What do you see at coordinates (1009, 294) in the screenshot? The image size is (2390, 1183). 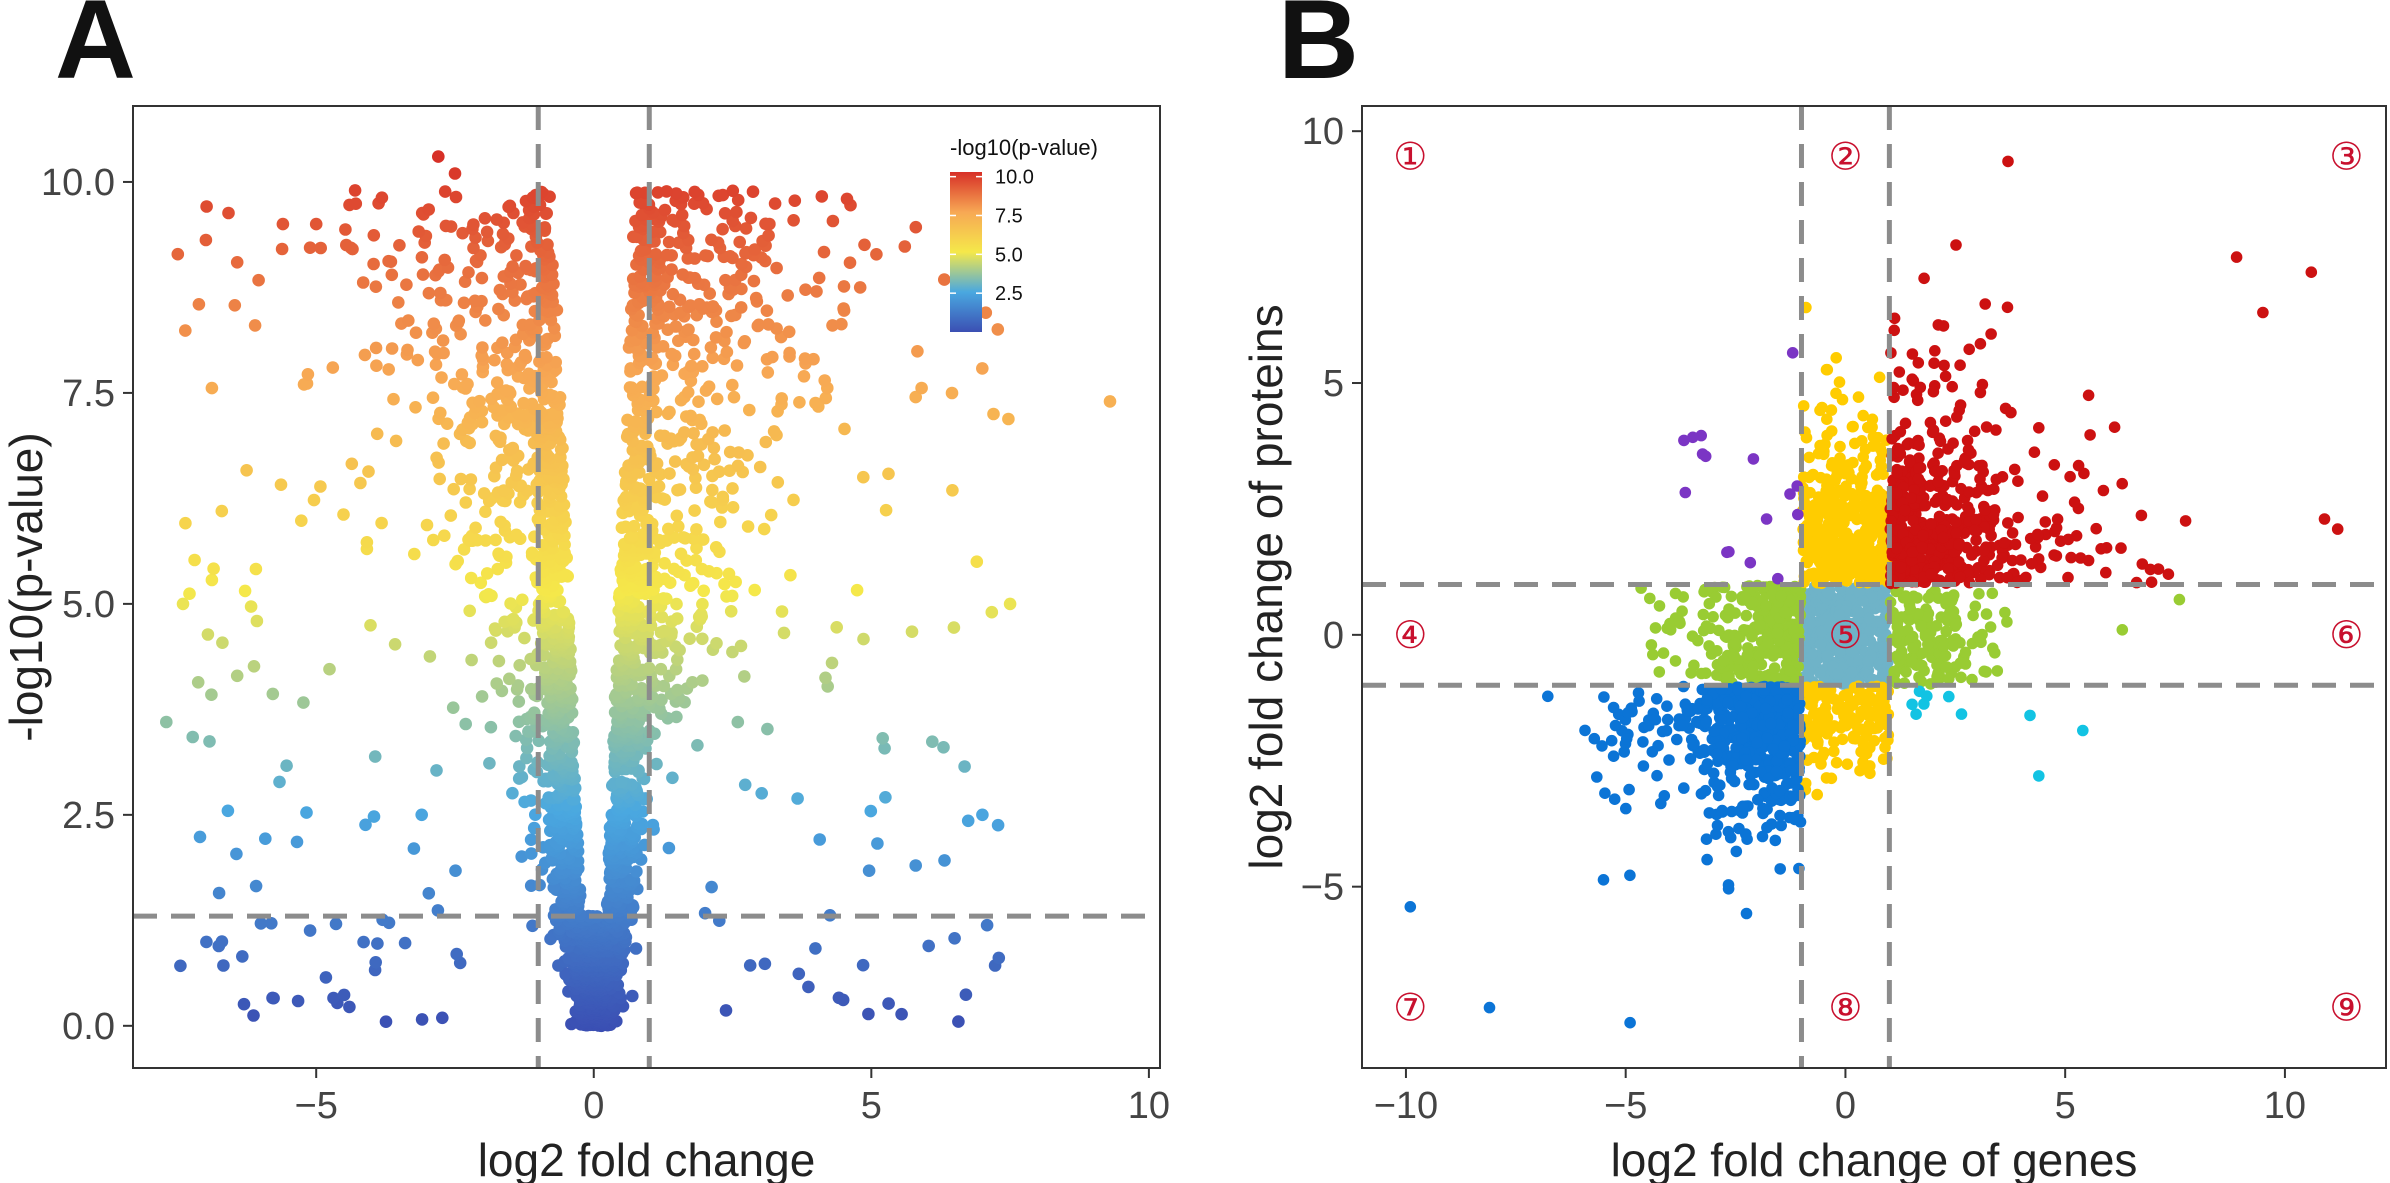 I see `legend-tick-label: 2.5` at bounding box center [1009, 294].